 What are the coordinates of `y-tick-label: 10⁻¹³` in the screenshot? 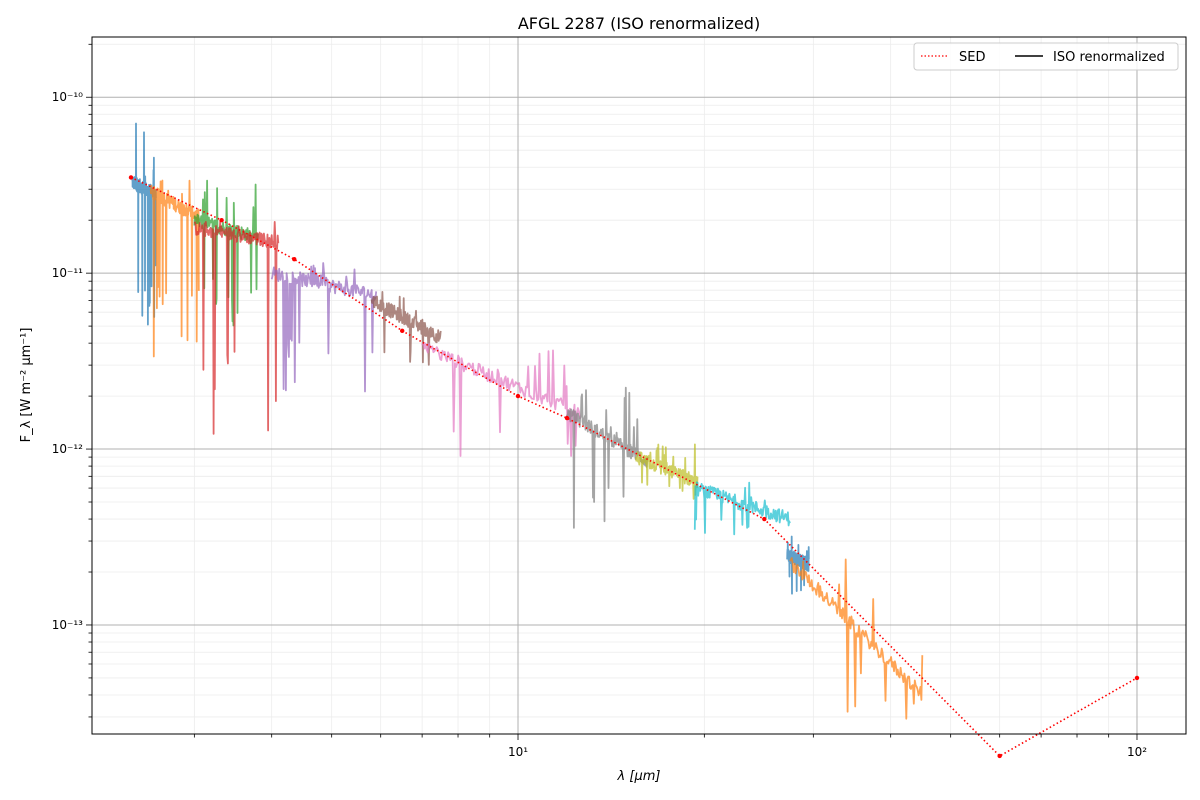 It's located at (67, 625).